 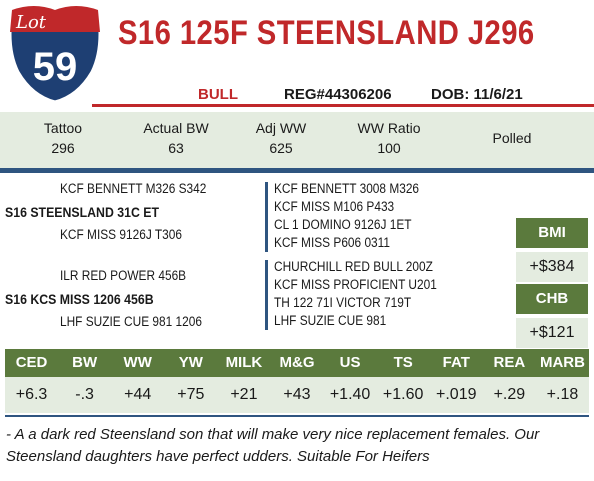 What do you see at coordinates (82, 212) in the screenshot?
I see `pedigree-sire: S16 STEENSLAND 31C ET` at bounding box center [82, 212].